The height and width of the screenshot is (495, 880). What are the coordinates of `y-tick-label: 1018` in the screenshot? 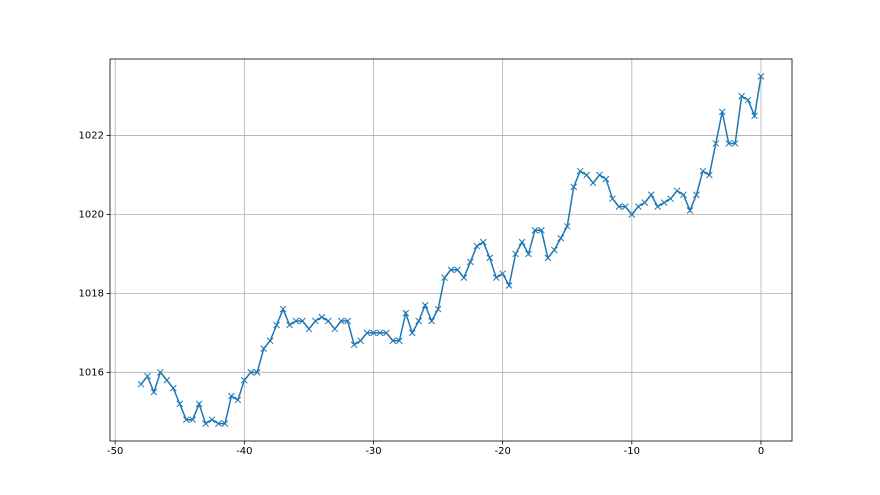 It's located at (91, 293).